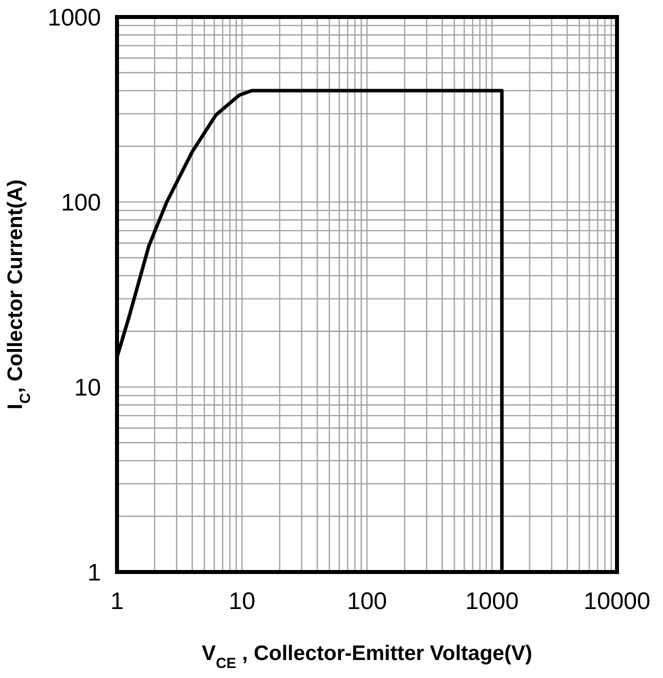  Describe the element at coordinates (80, 203) in the screenshot. I see `y-tick-label: 100` at that location.